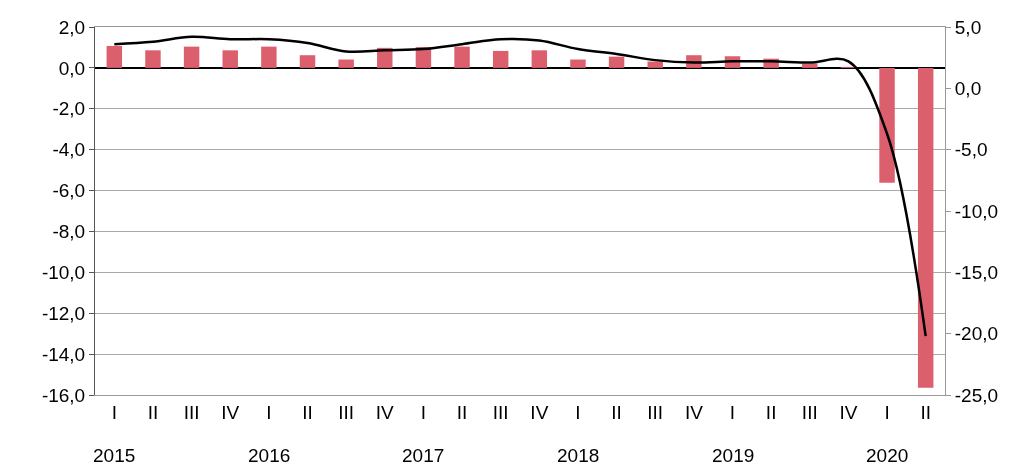  What do you see at coordinates (968, 88) in the screenshot?
I see `y2-tick-label: 0,0` at bounding box center [968, 88].